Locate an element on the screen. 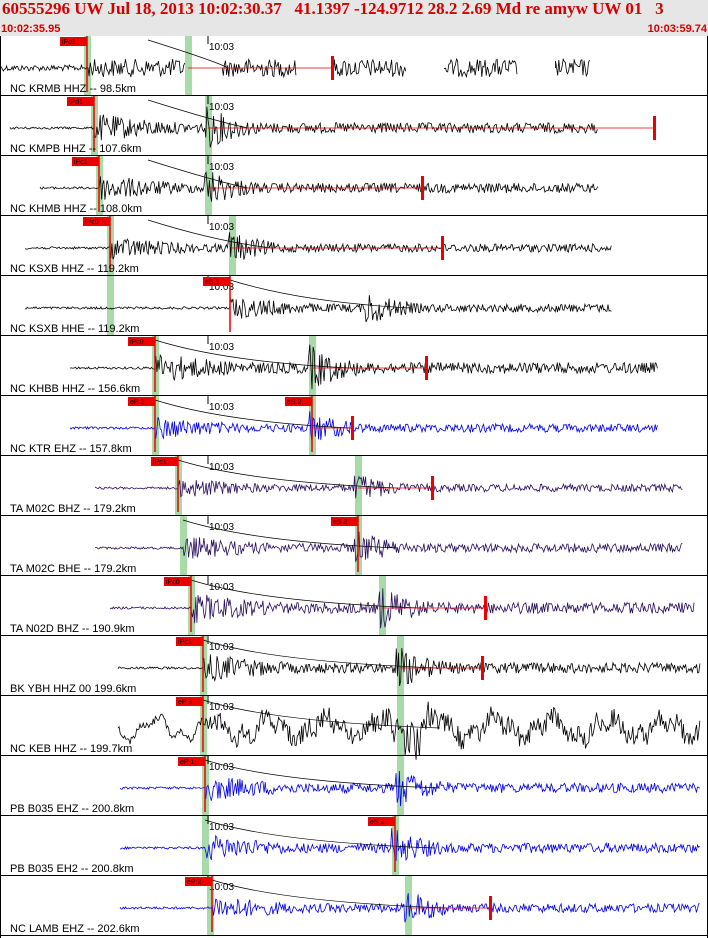 This screenshot has width=708, height=938. channel-panel: 10:03 eP 1 PB B035 EHZ -- 200.8km is located at coordinates (354, 786).